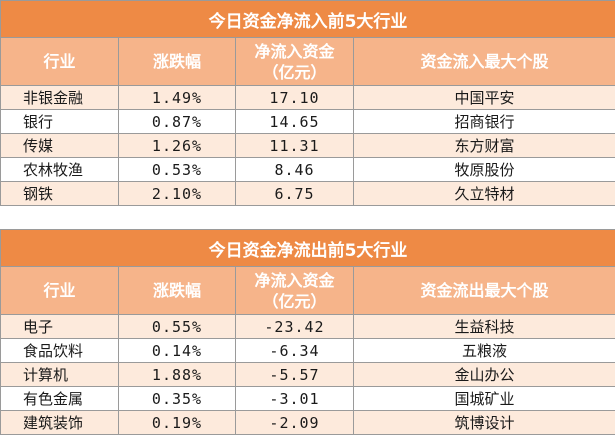 The width and height of the screenshot is (615, 444). Describe the element at coordinates (59, 326) in the screenshot. I see `industry-cell: 电子` at that location.